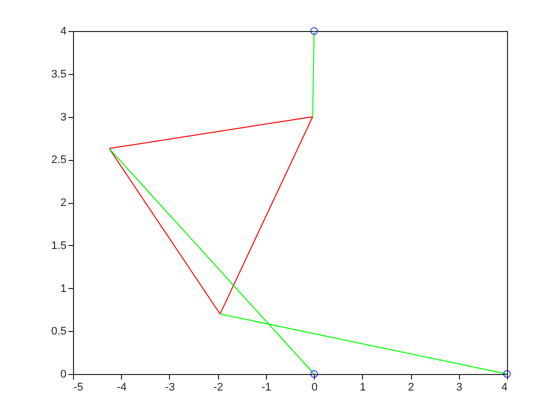 This screenshot has height=420, width=560. I want to click on y-tick-label: 1.5, so click(58, 246).